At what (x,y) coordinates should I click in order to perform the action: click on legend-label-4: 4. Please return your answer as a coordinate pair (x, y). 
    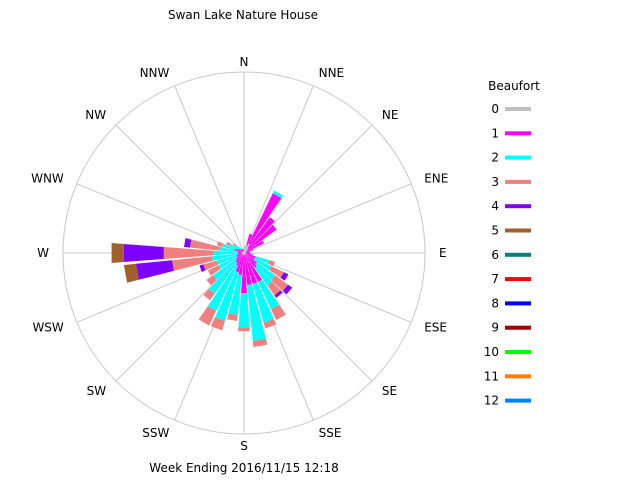
    Looking at the image, I should click on (495, 206).